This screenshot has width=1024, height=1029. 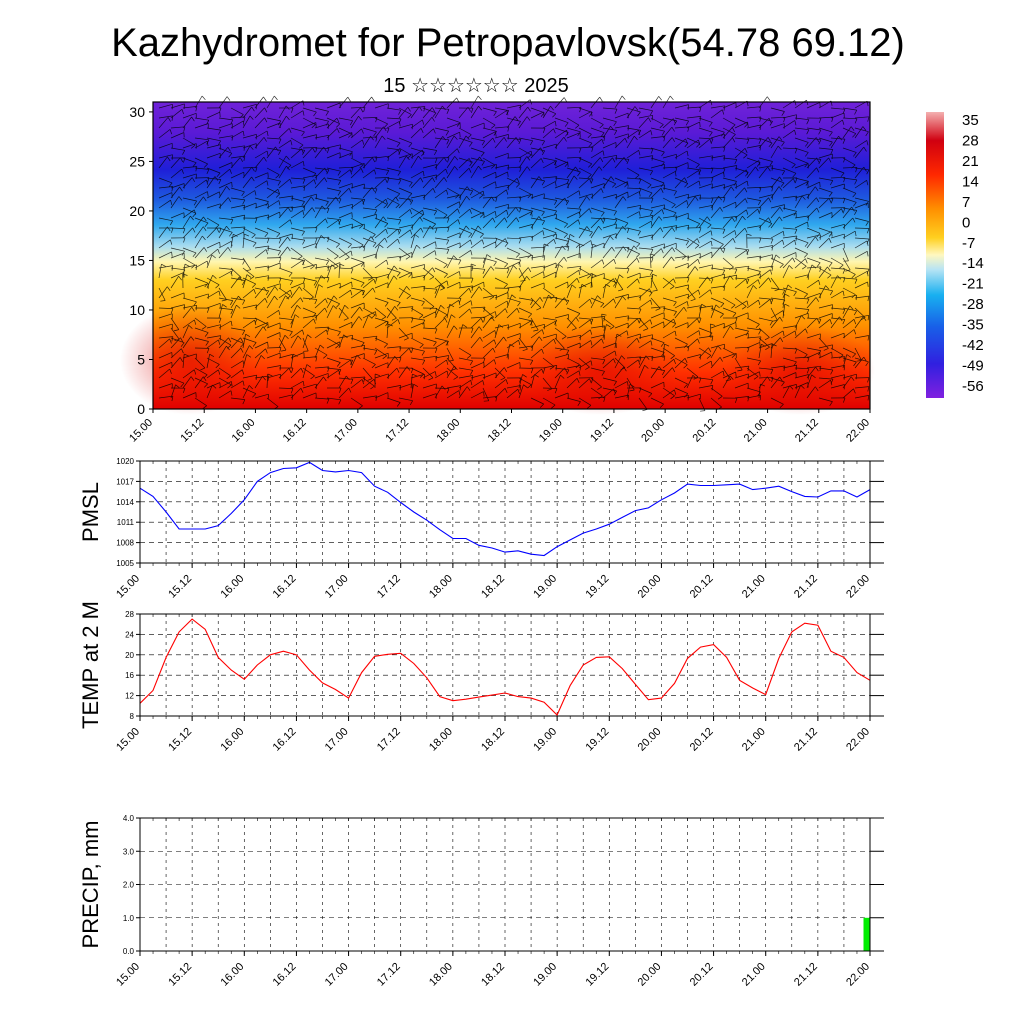 What do you see at coordinates (244, 431) in the screenshot?
I see `heatmap-x-tick-label: 16.00` at bounding box center [244, 431].